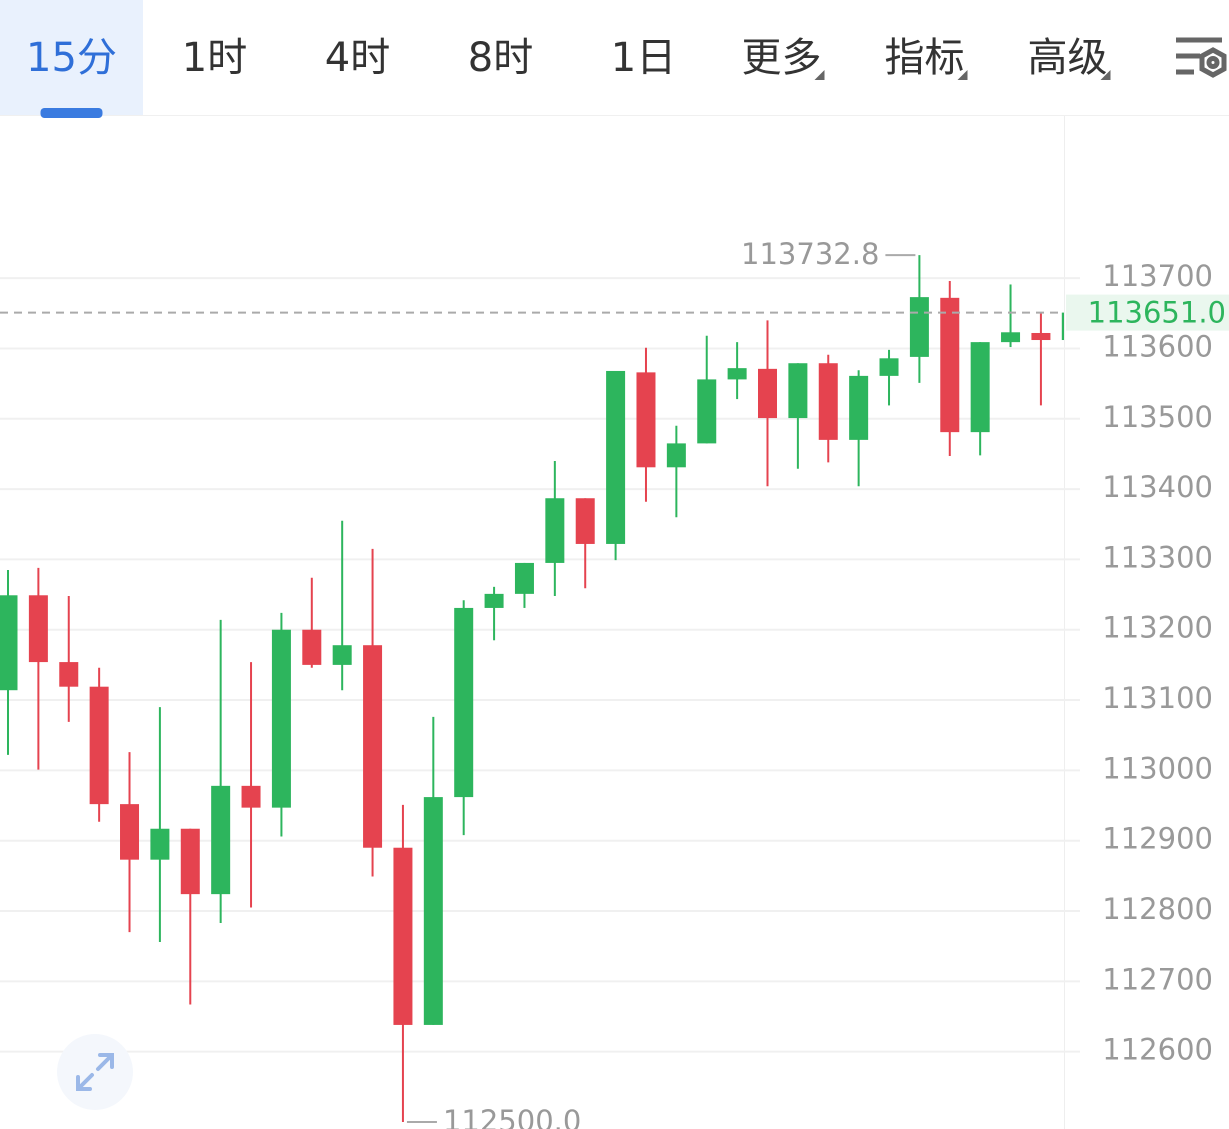 This screenshot has height=1129, width=1229. What do you see at coordinates (1157, 557) in the screenshot?
I see `y-tick-label: 113300` at bounding box center [1157, 557].